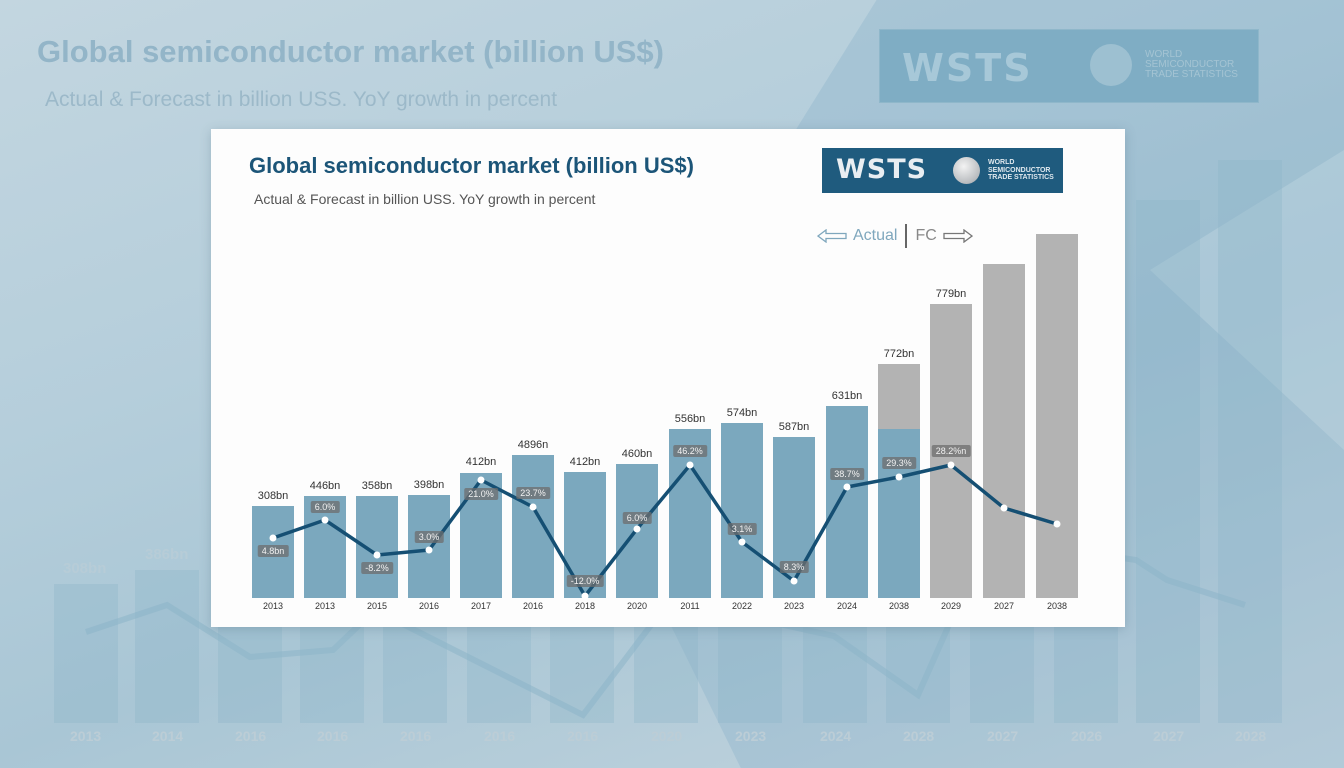  Describe the element at coordinates (751, 736) in the screenshot. I see `bg-year-label: 2023` at that location.